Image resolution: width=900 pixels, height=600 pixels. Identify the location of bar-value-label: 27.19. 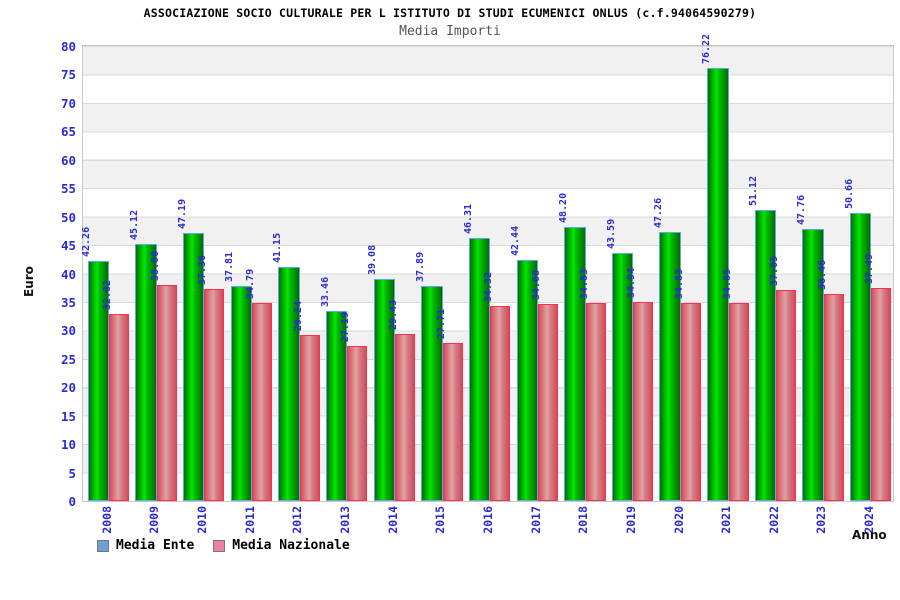
(346, 327).